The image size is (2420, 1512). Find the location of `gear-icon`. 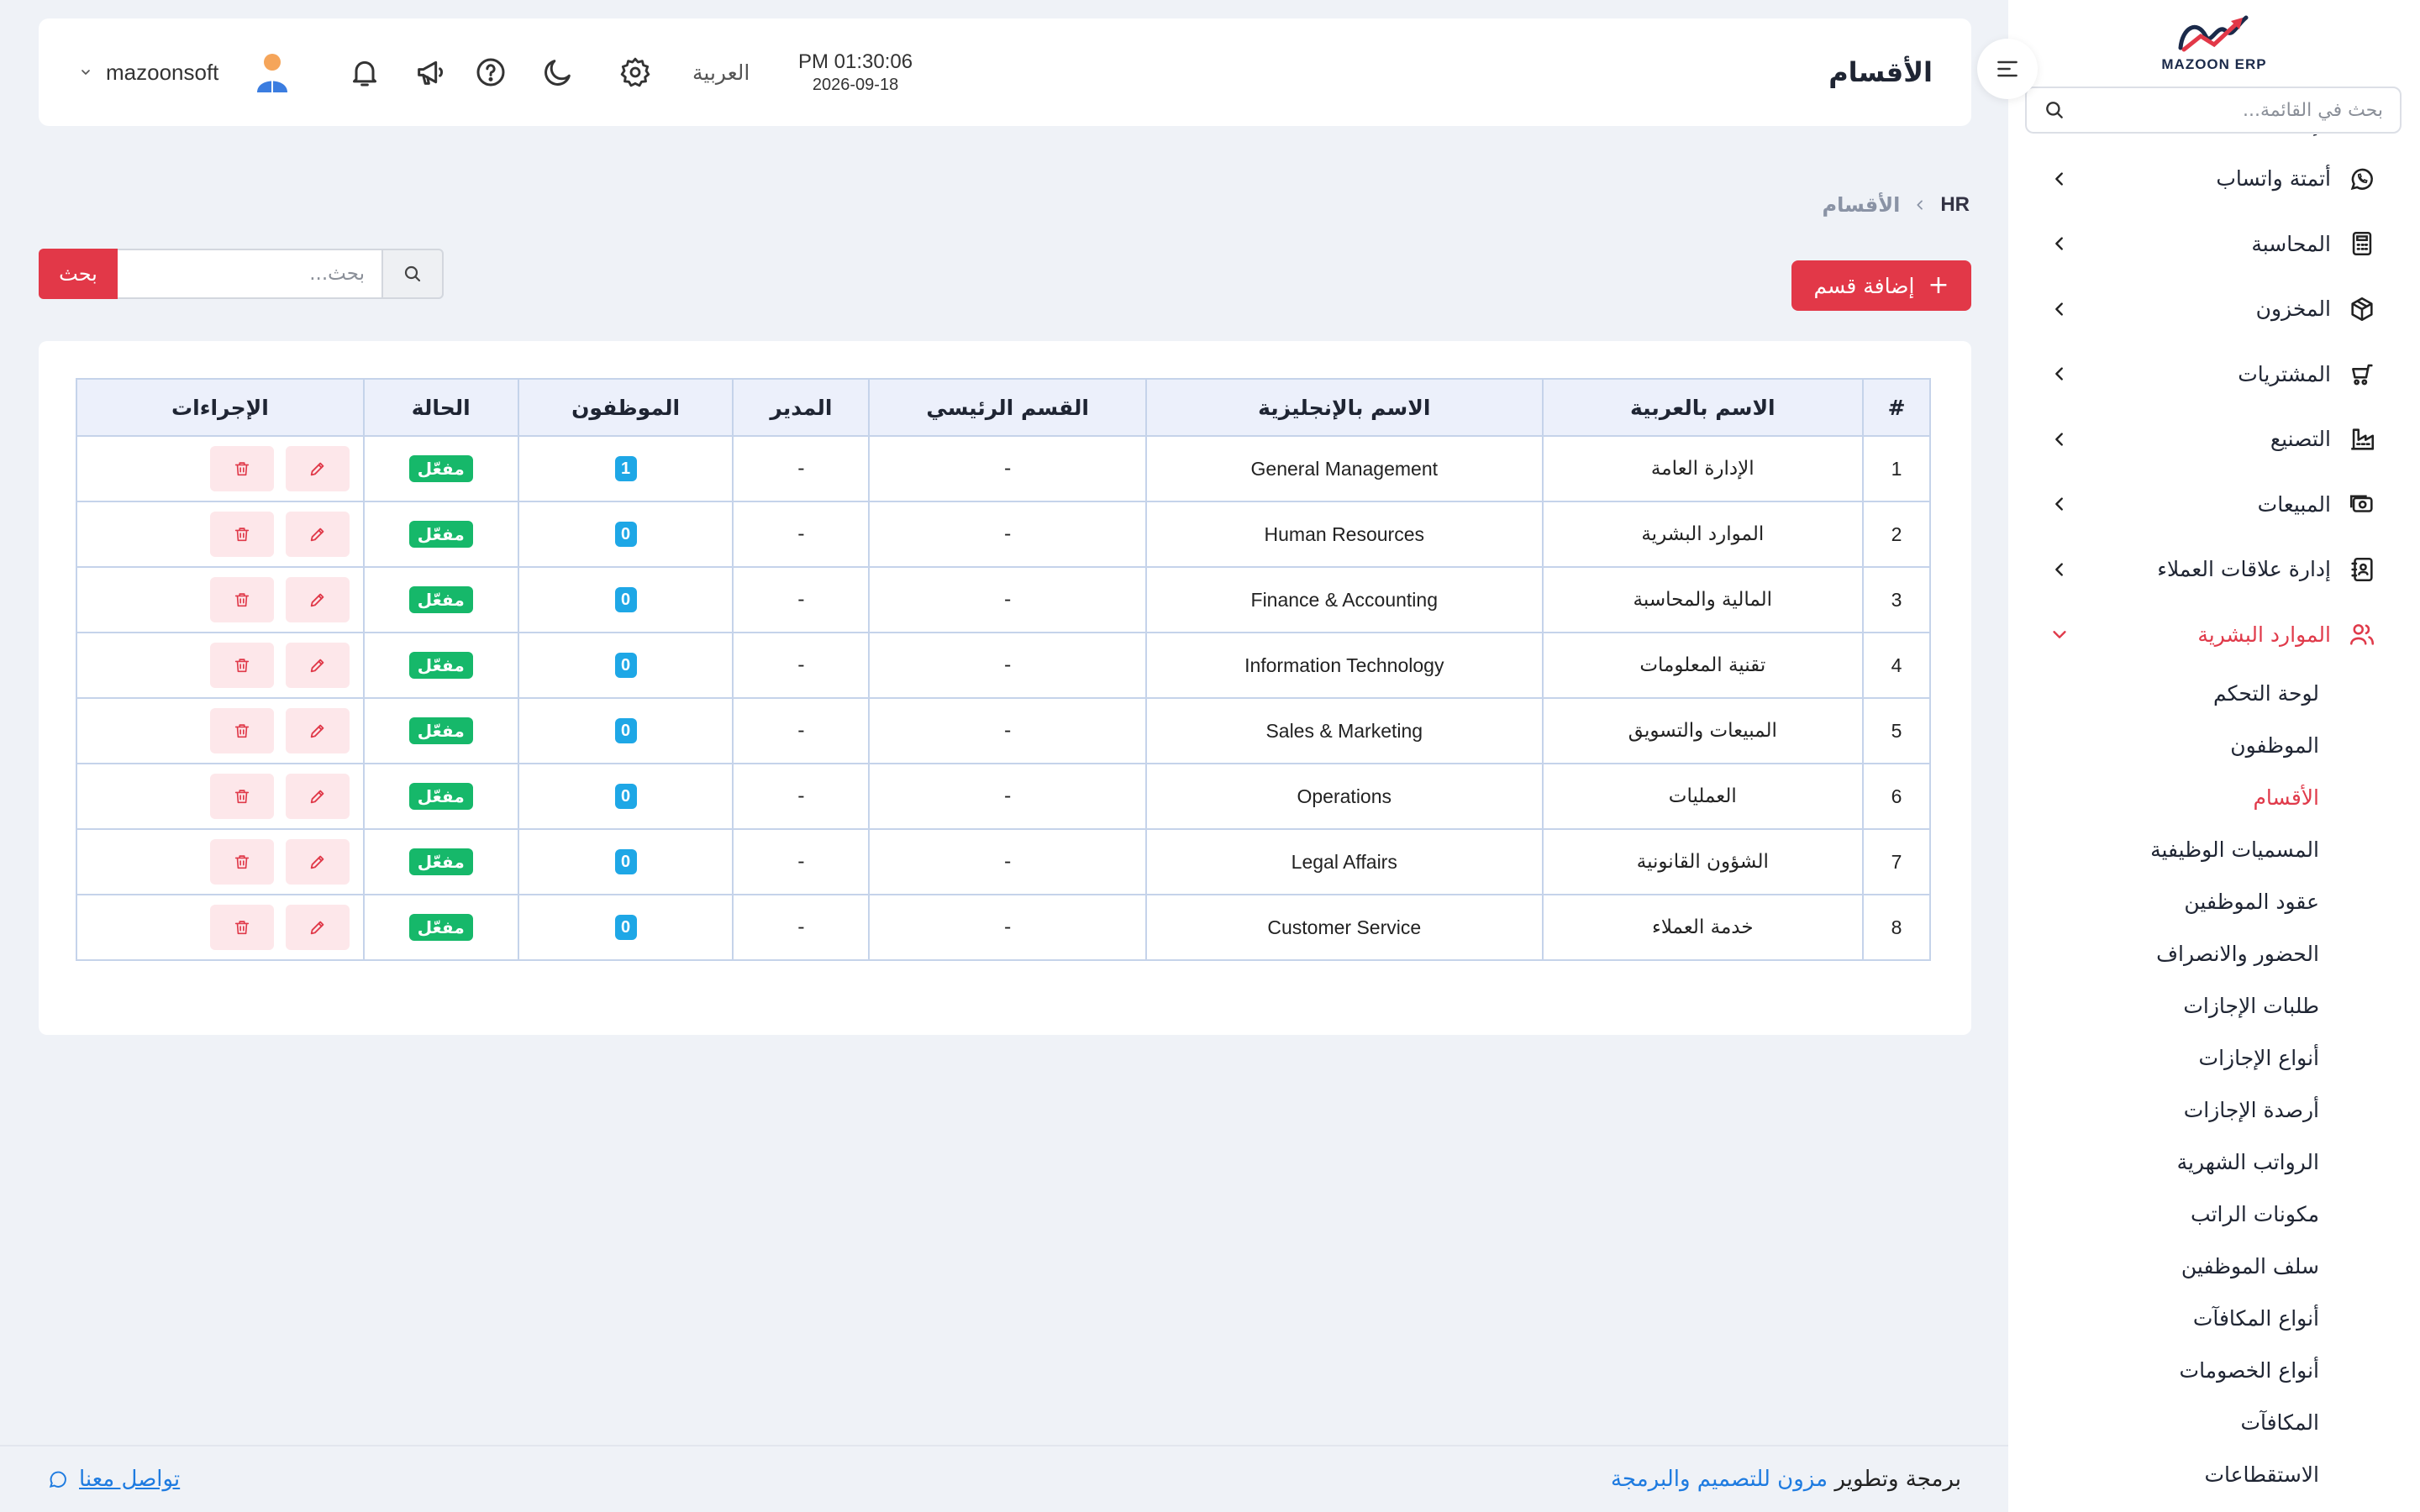

gear-icon is located at coordinates (635, 72).